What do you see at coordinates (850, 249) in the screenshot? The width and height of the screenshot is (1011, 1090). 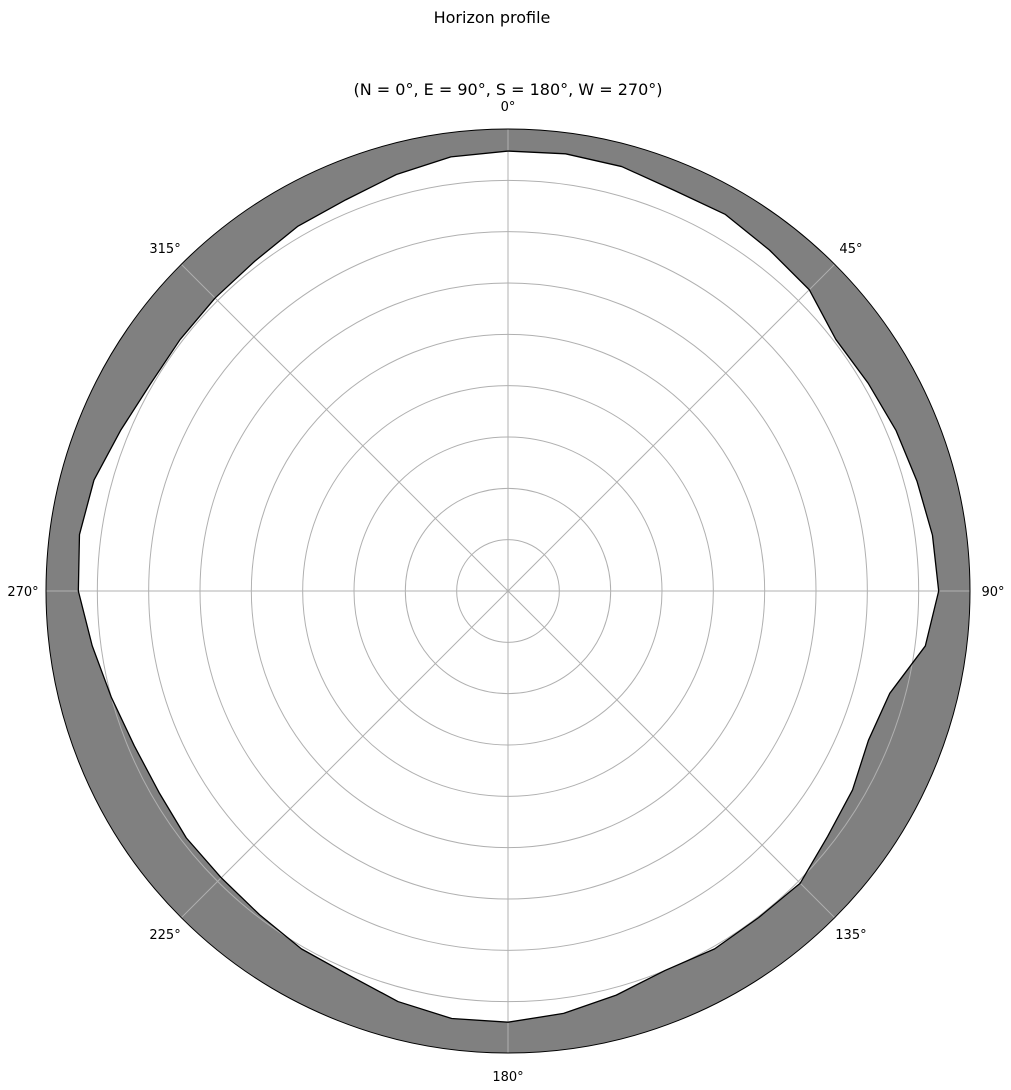 I see `angle-tick-label-45: 45°` at bounding box center [850, 249].